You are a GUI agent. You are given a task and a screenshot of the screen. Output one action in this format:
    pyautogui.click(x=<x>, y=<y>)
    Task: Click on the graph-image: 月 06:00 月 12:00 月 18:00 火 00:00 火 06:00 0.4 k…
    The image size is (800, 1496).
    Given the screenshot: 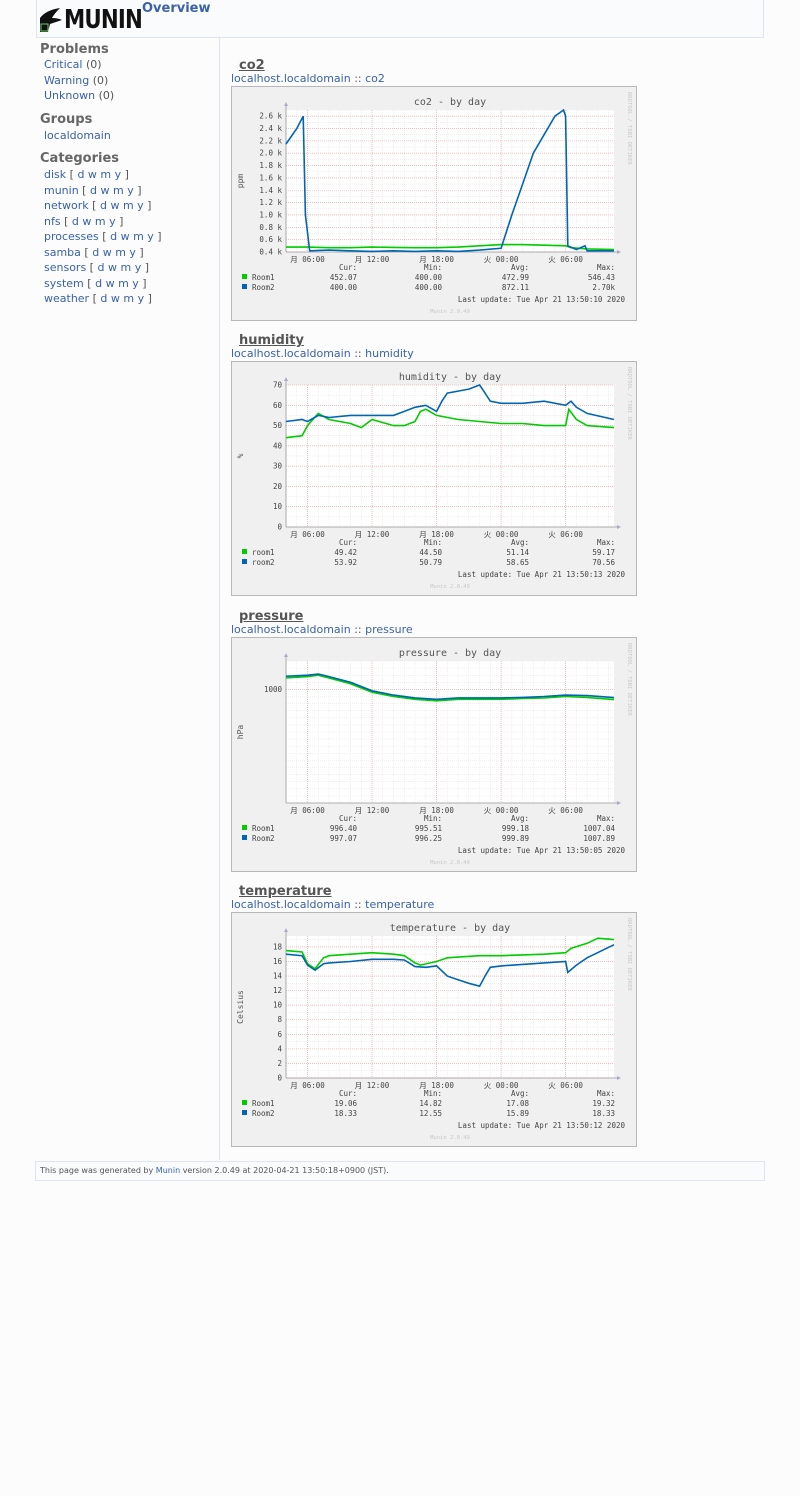 What is the action you would take?
    pyautogui.click(x=434, y=203)
    